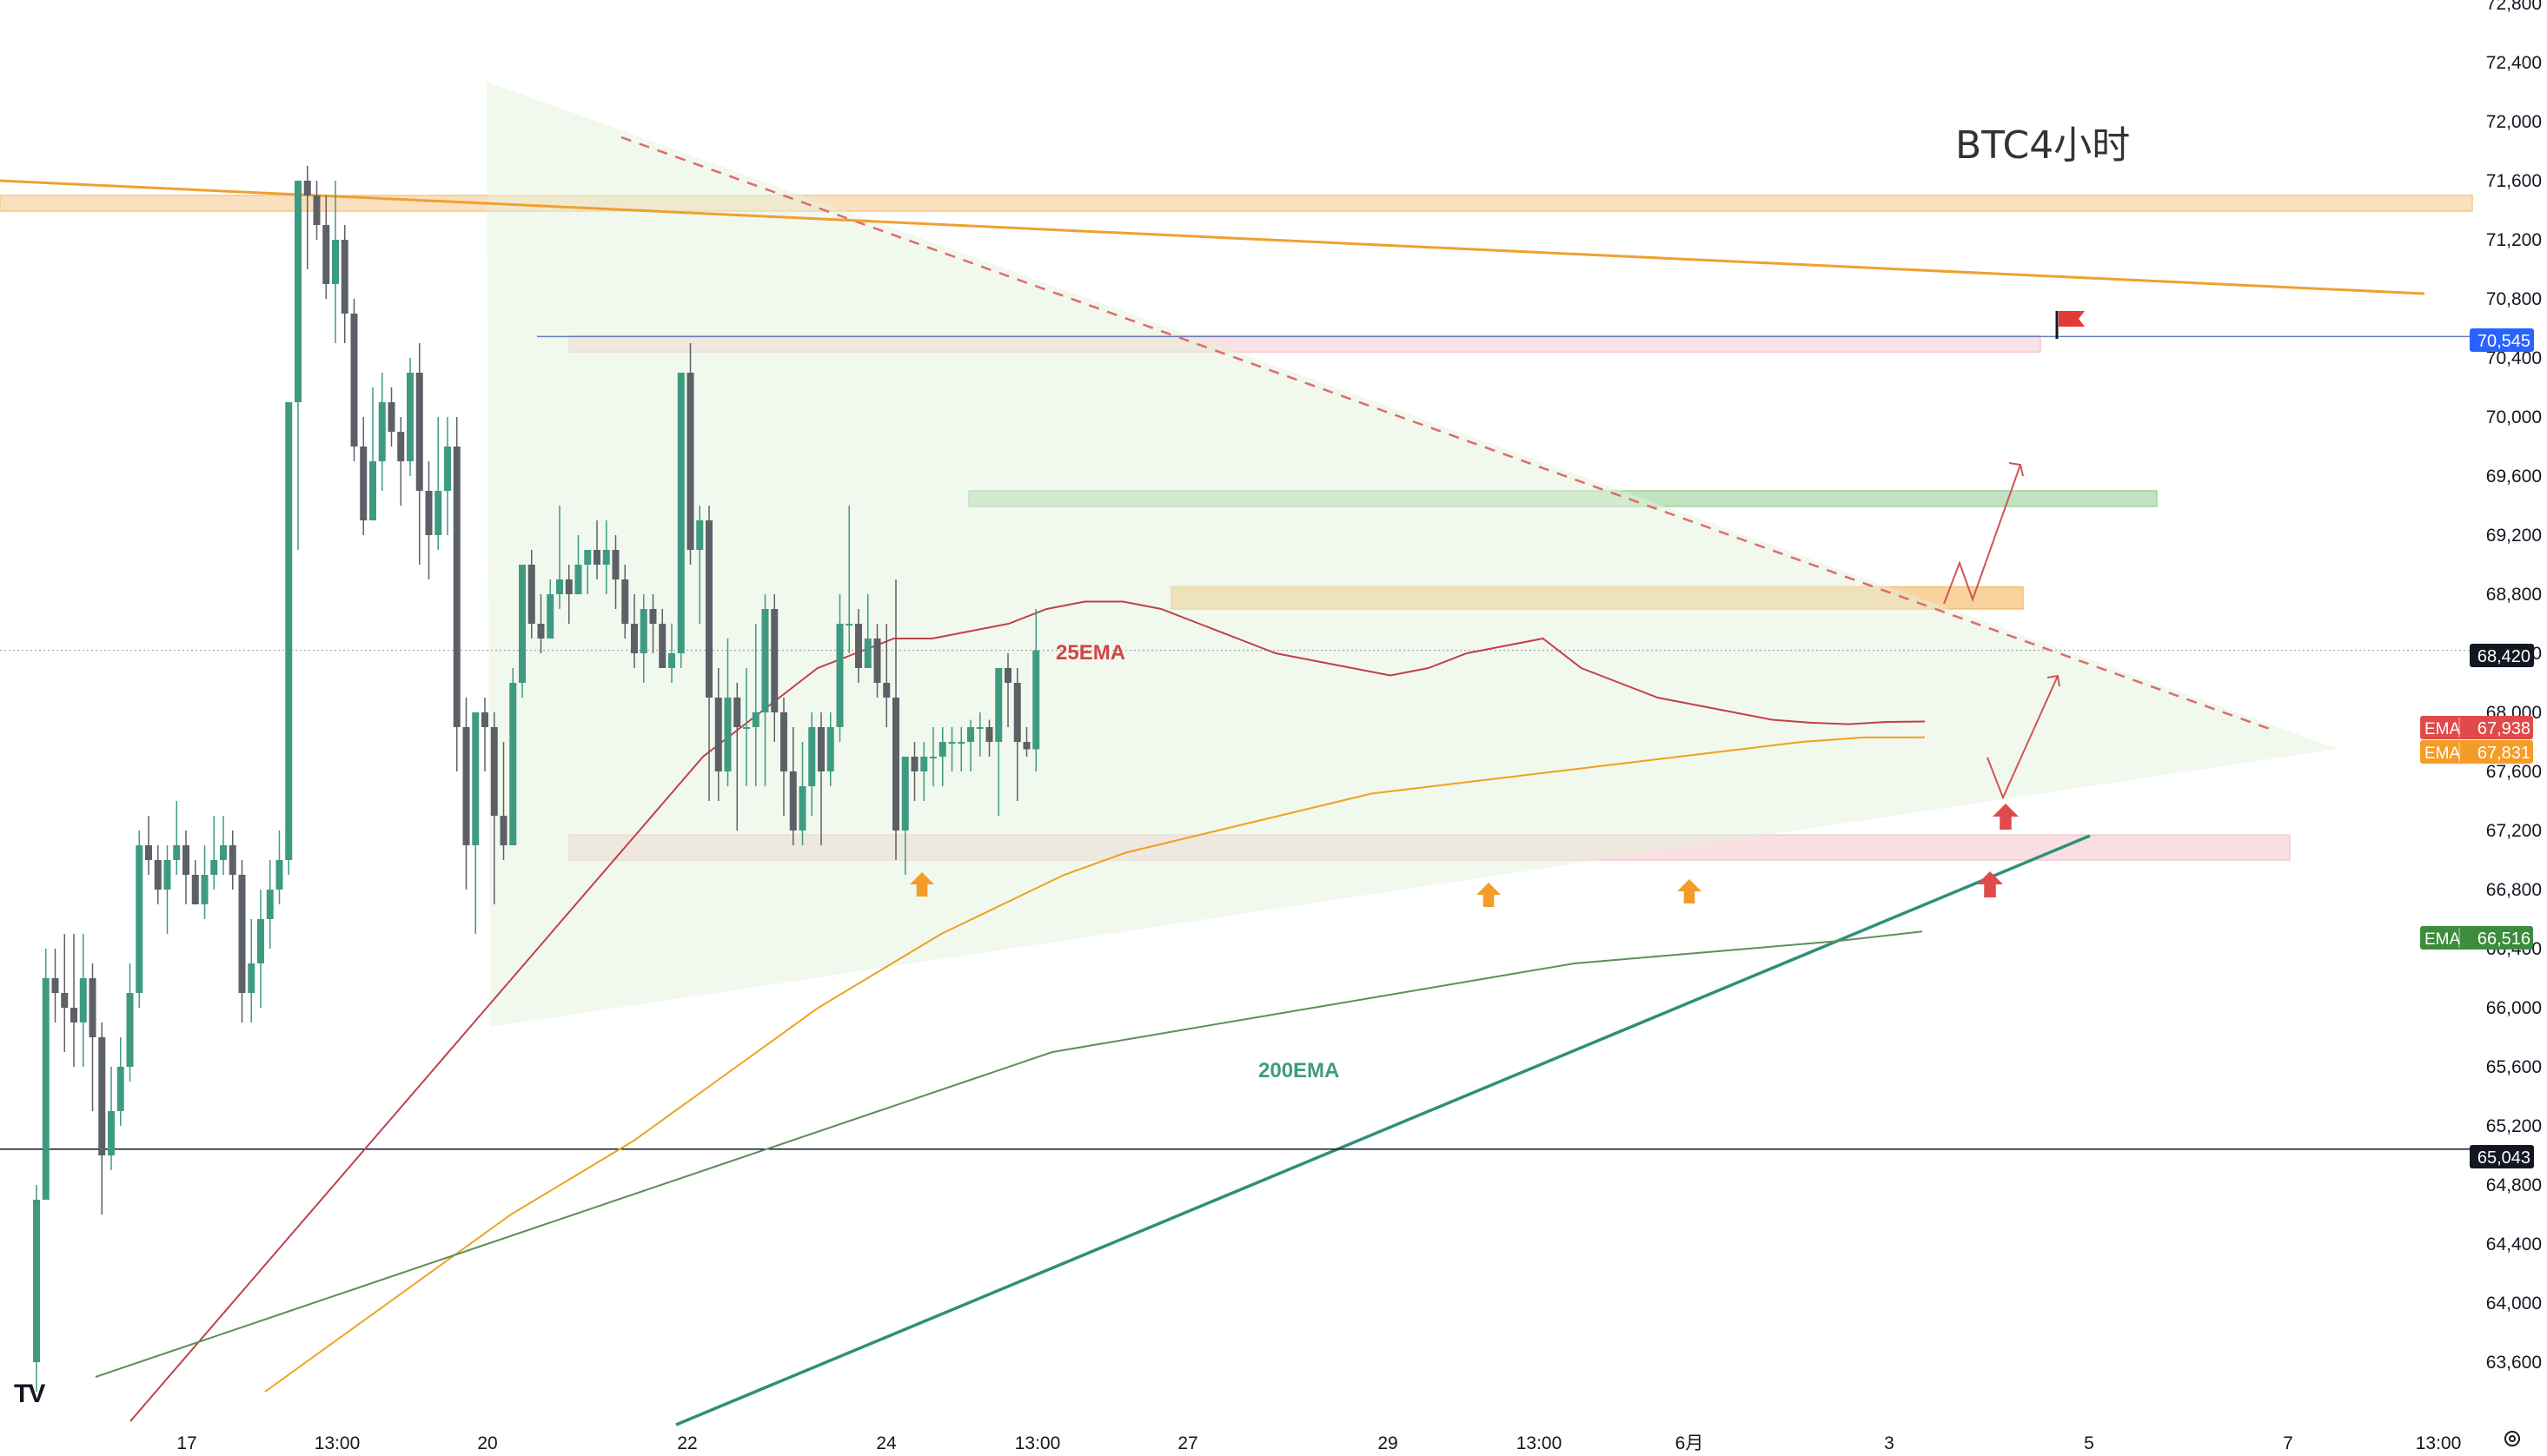  I want to click on settings-gear-icon, so click(2512, 1438).